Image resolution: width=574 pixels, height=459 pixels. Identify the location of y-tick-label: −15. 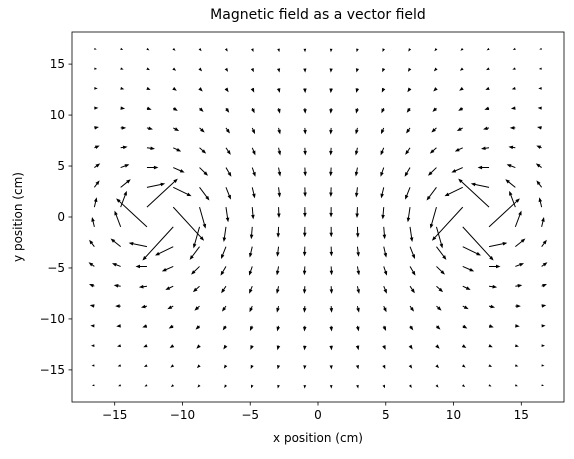
(52, 370).